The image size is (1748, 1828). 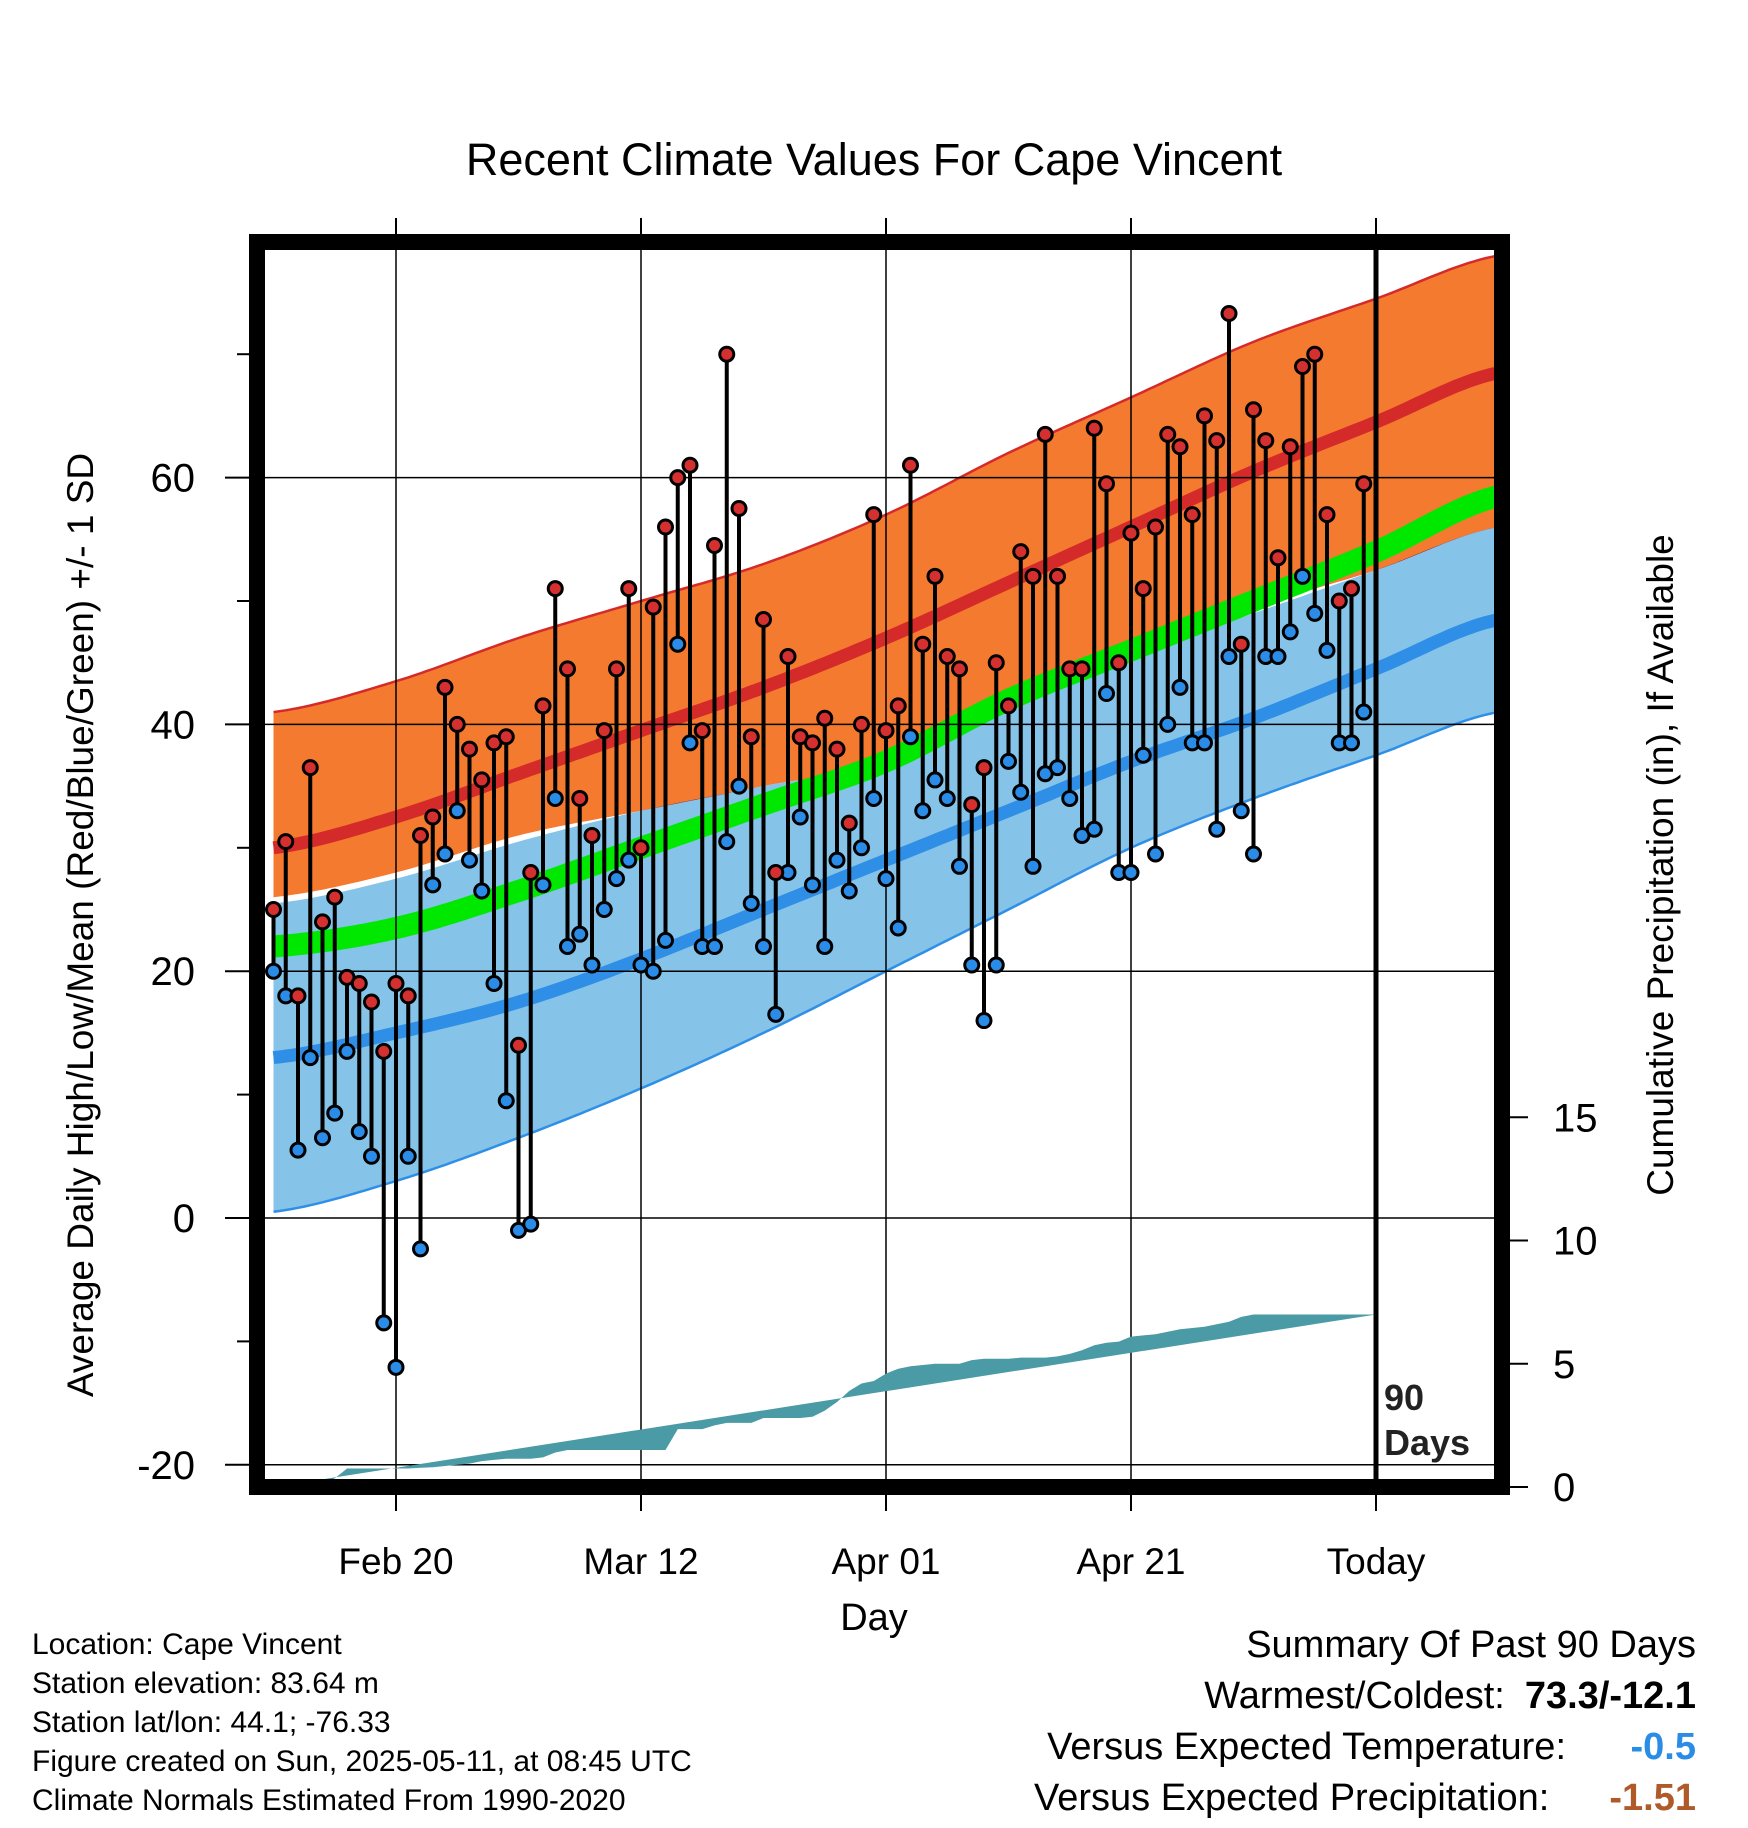 What do you see at coordinates (329, 1800) in the screenshot?
I see `normals-text: Climate Normals Estimated From 1990-2020` at bounding box center [329, 1800].